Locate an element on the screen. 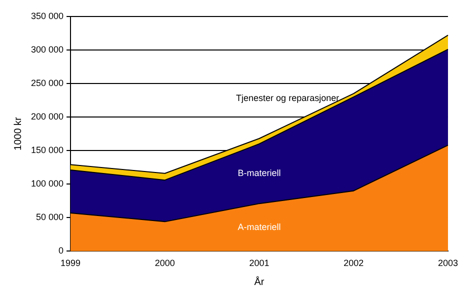 The width and height of the screenshot is (469, 300). x-tick-label: 2000 is located at coordinates (164, 263).